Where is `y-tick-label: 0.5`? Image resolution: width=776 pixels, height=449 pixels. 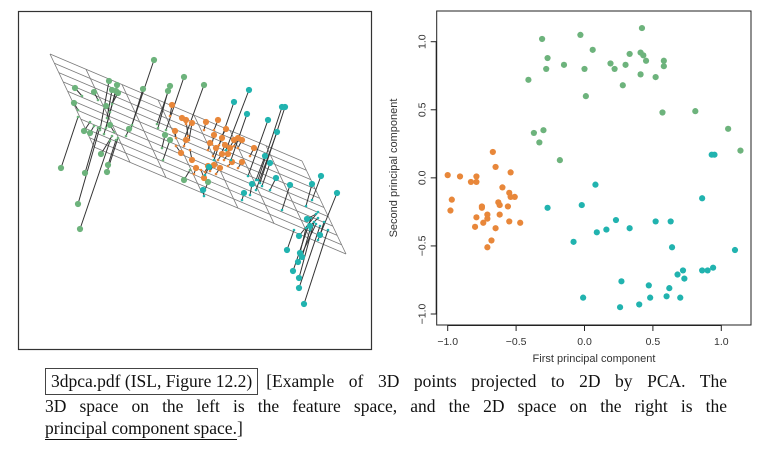
y-tick-label: 0.5 is located at coordinates (423, 109).